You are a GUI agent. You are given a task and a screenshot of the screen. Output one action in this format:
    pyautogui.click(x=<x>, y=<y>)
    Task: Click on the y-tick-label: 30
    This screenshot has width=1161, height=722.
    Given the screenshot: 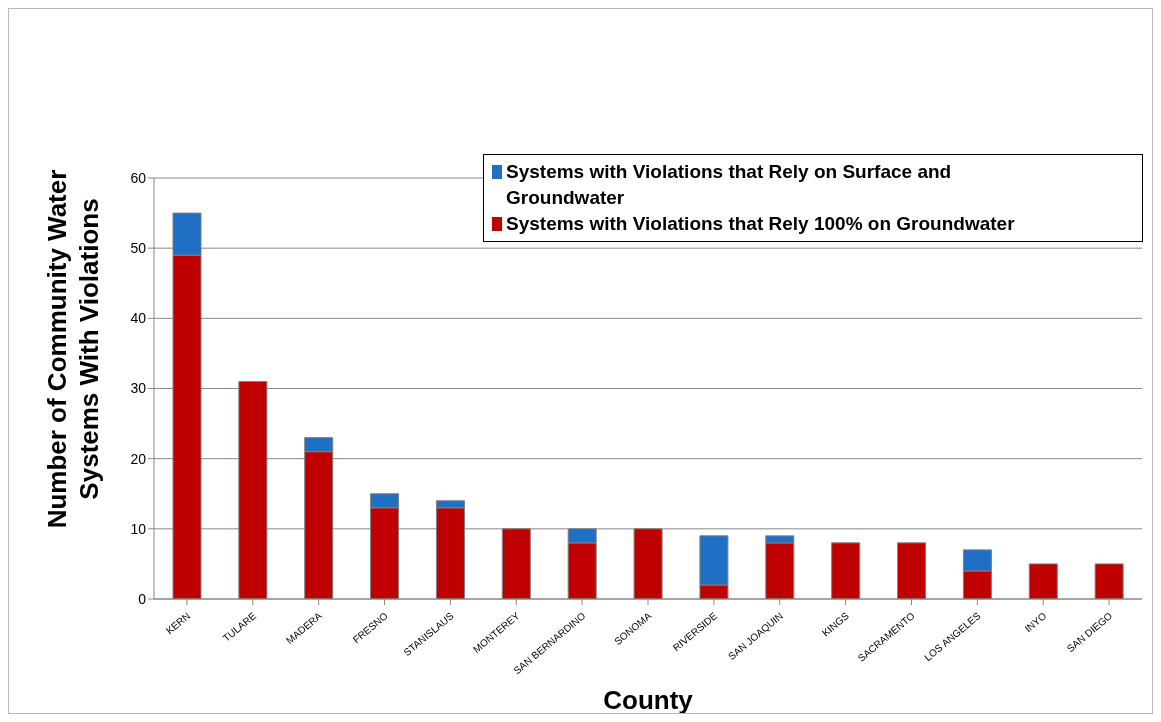 What is the action you would take?
    pyautogui.click(x=138, y=388)
    